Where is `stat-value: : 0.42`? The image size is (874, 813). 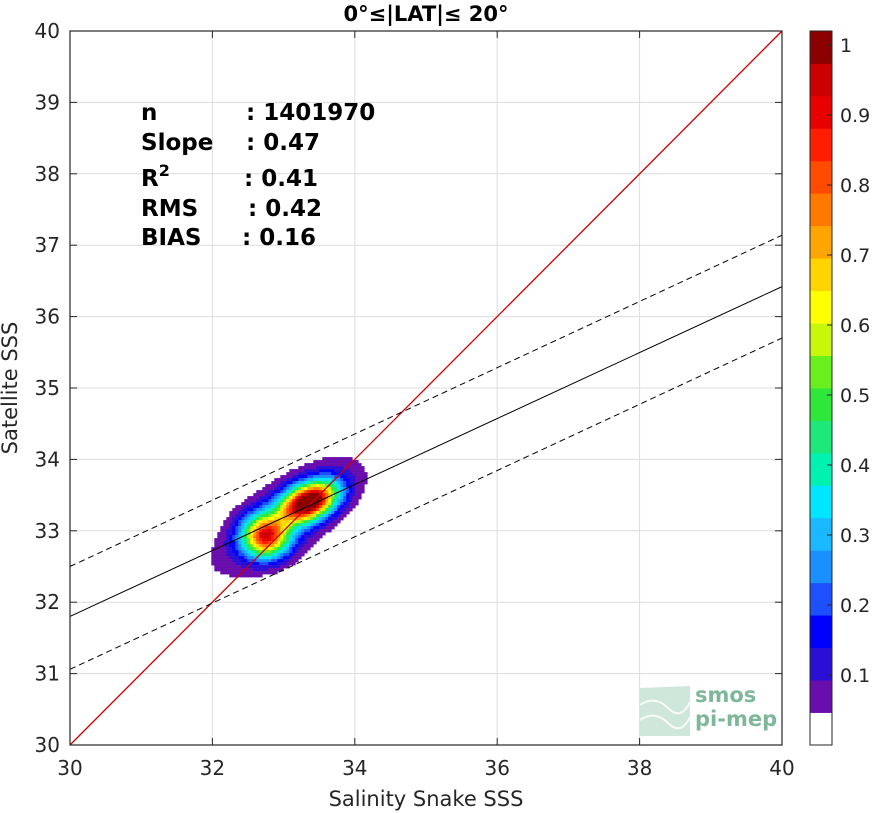
stat-value: : 0.42 is located at coordinates (285, 209).